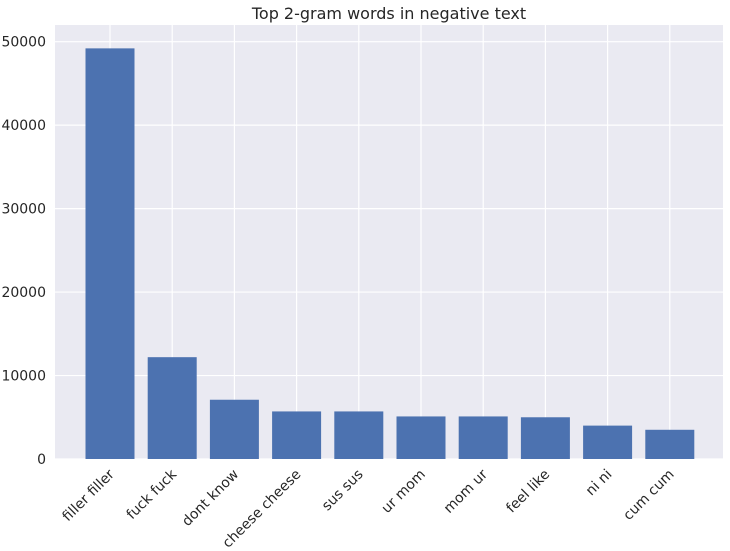 The width and height of the screenshot is (730, 551). Describe the element at coordinates (343, 491) in the screenshot. I see `x-tick-label: sus sus` at that location.